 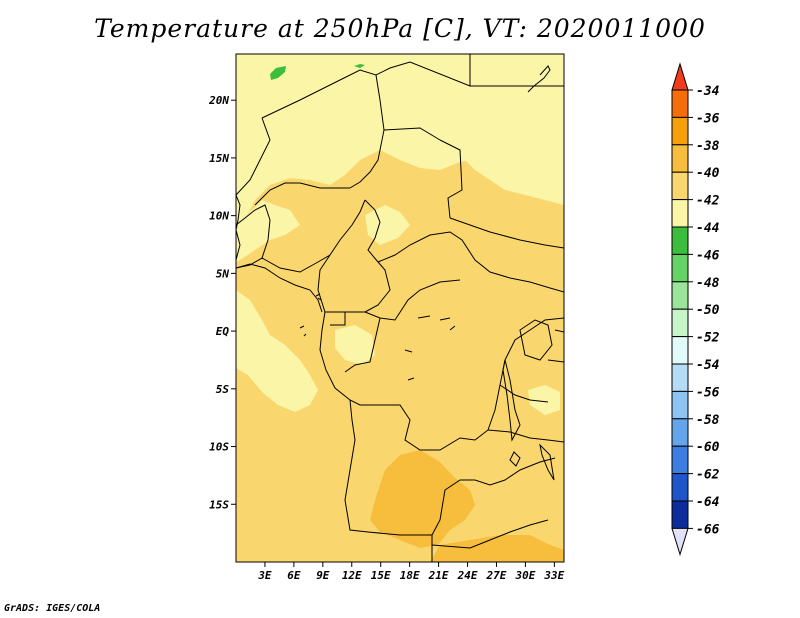 What do you see at coordinates (278, 73) in the screenshot?
I see `field-region-cold-spot` at bounding box center [278, 73].